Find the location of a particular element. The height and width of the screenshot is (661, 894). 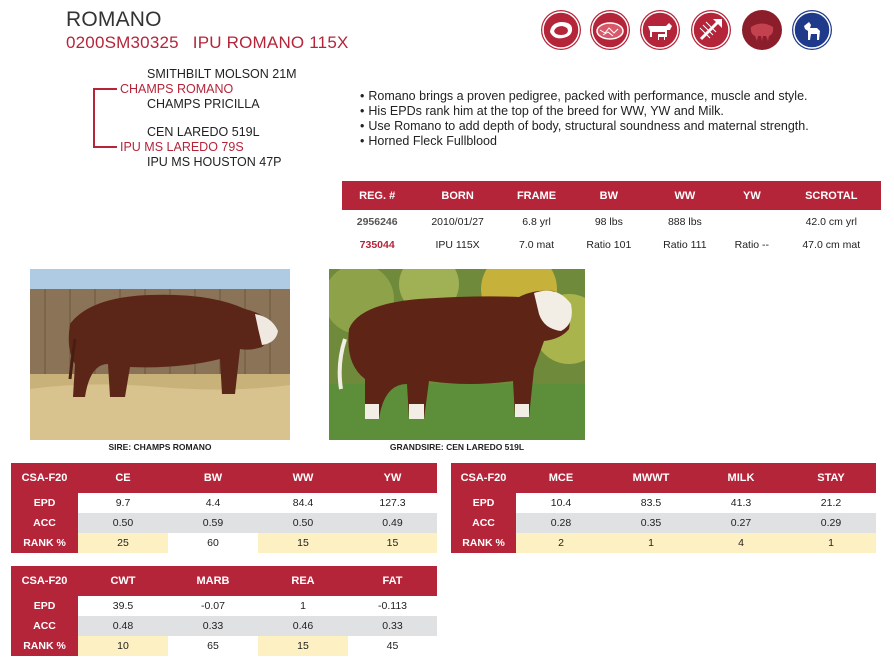

column-header: MARB is located at coordinates (213, 581).